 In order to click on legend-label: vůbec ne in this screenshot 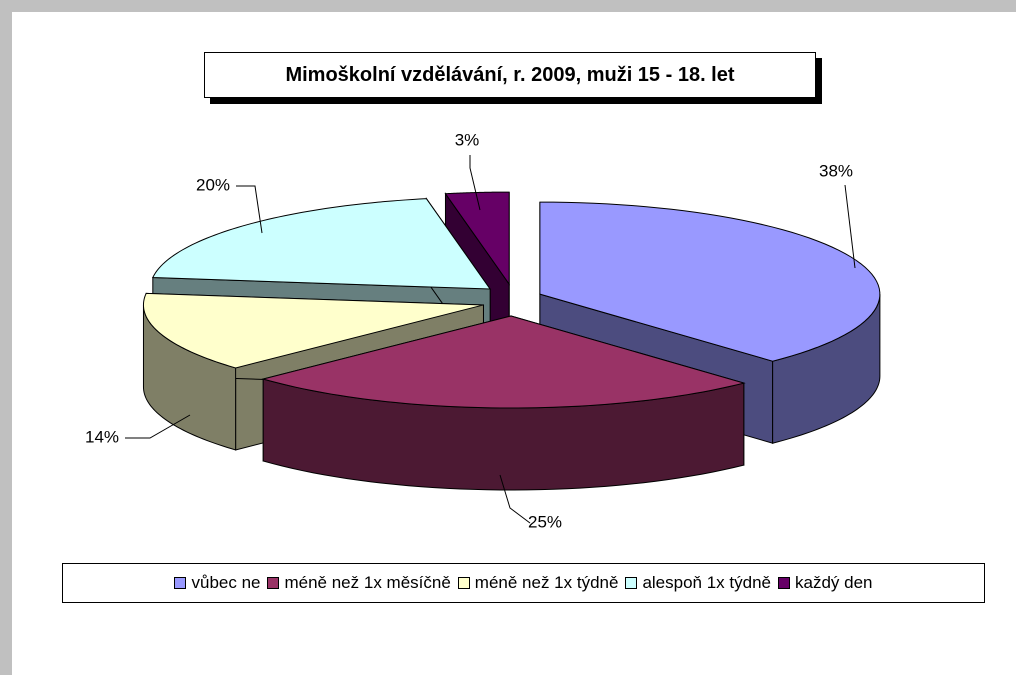, I will do `click(226, 582)`.